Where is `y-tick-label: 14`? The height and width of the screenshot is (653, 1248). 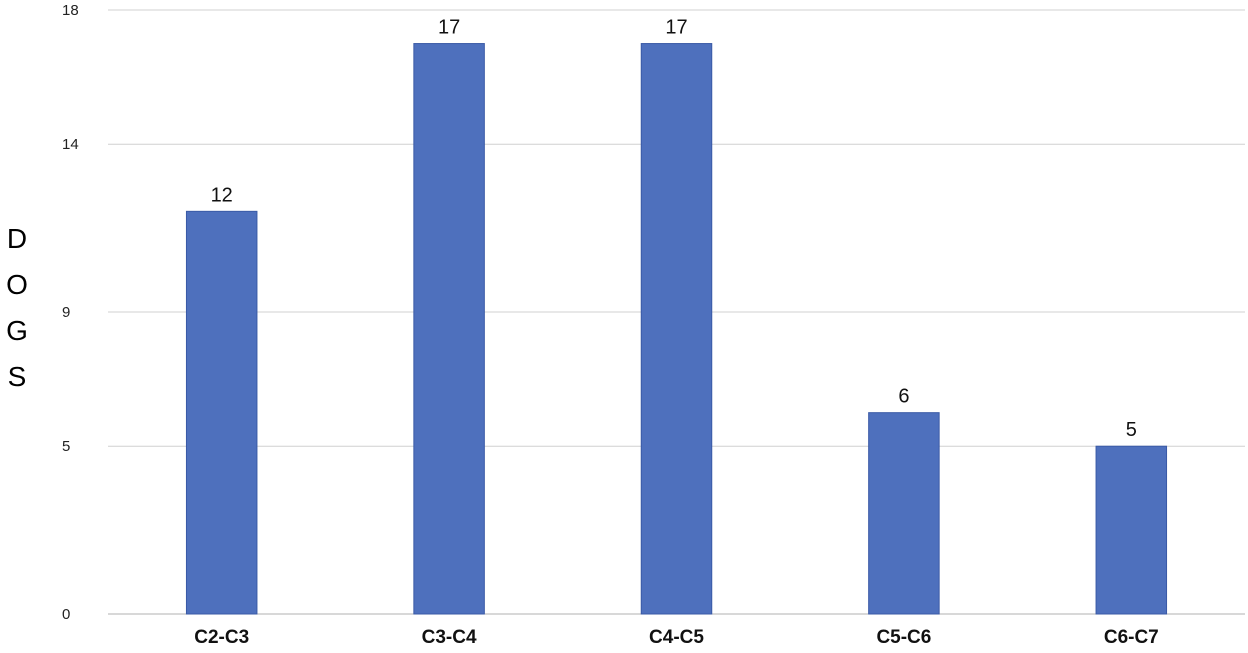
y-tick-label: 14 is located at coordinates (70, 144).